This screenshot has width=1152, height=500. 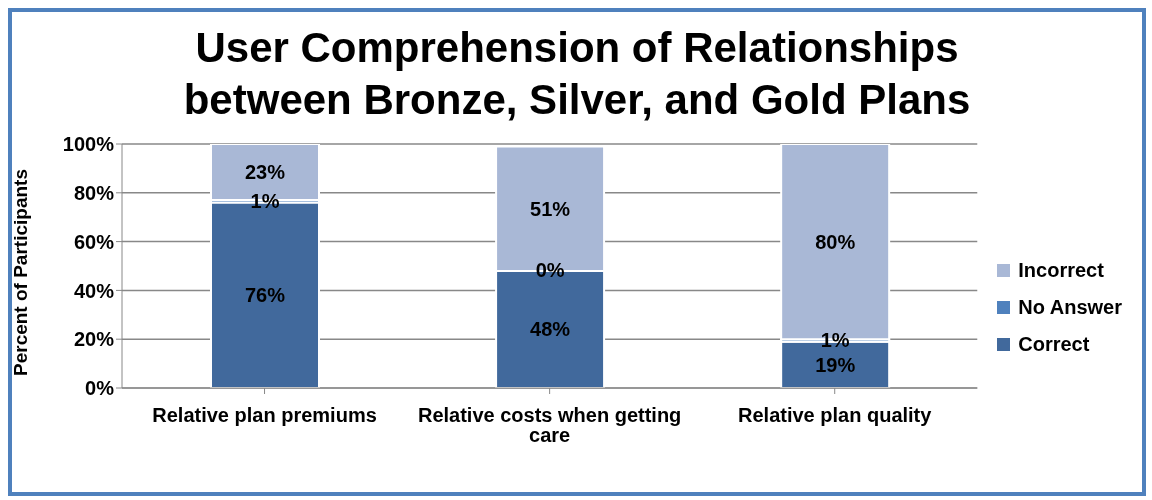 I want to click on y-tick-label: 40%, so click(x=94, y=290).